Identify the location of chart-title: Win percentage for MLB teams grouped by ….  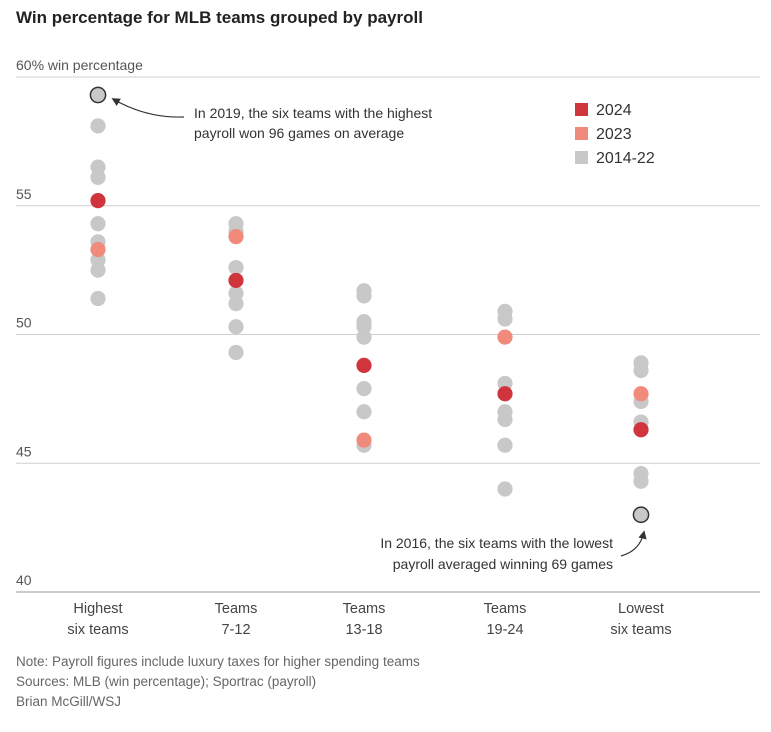
(219, 17).